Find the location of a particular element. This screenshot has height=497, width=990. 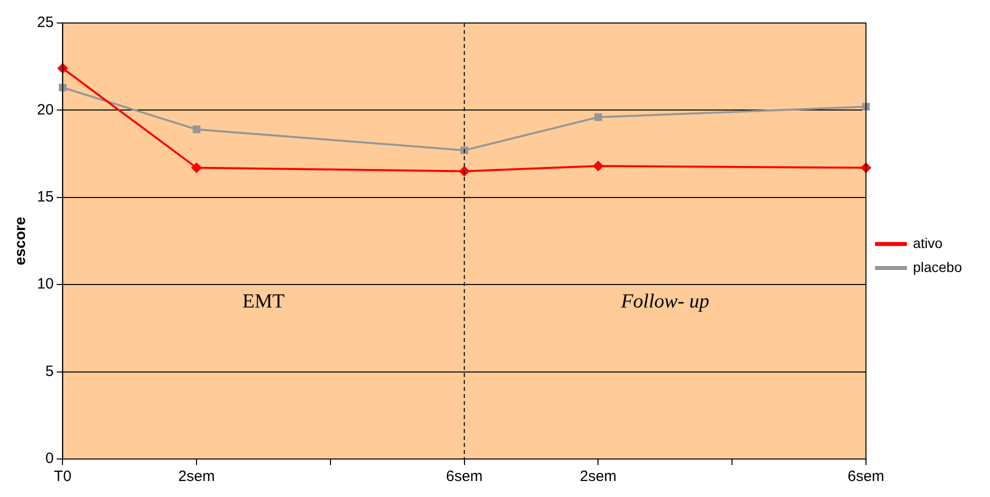

y-tick-label: 25 is located at coordinates (45, 23).